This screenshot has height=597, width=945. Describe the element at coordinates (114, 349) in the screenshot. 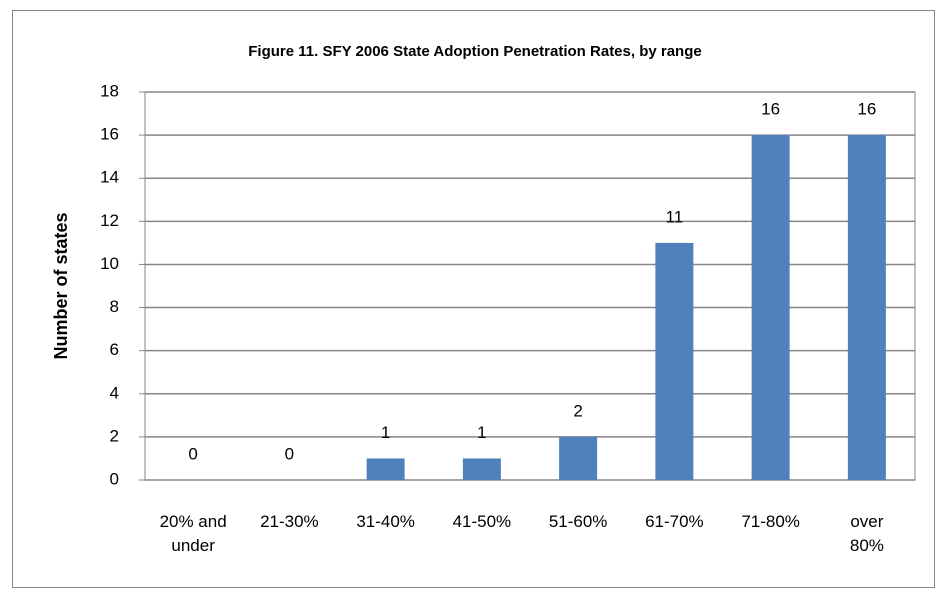

I see `y-tick-label: 6` at that location.